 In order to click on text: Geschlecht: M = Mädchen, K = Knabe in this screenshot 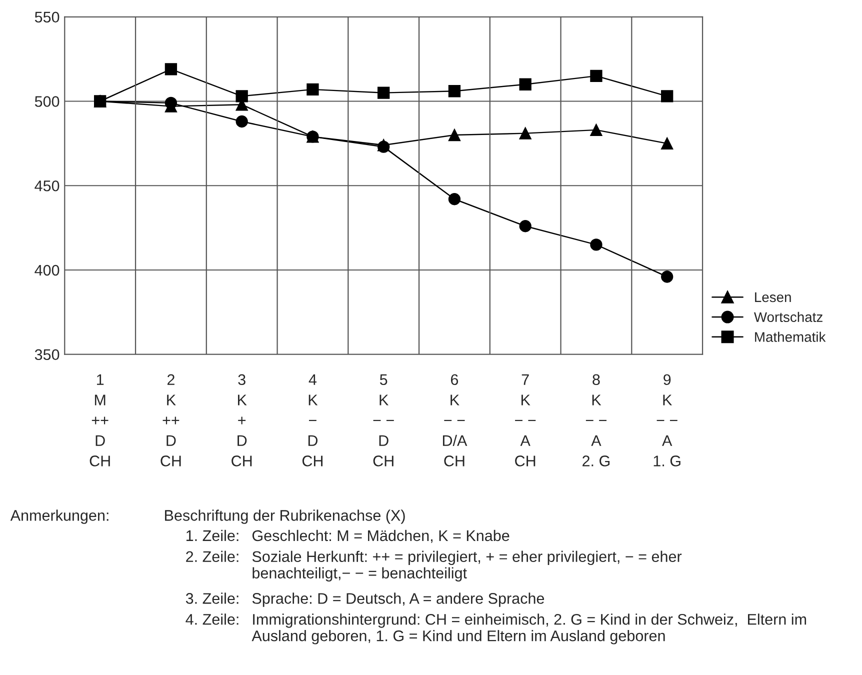, I will do `click(381, 536)`.